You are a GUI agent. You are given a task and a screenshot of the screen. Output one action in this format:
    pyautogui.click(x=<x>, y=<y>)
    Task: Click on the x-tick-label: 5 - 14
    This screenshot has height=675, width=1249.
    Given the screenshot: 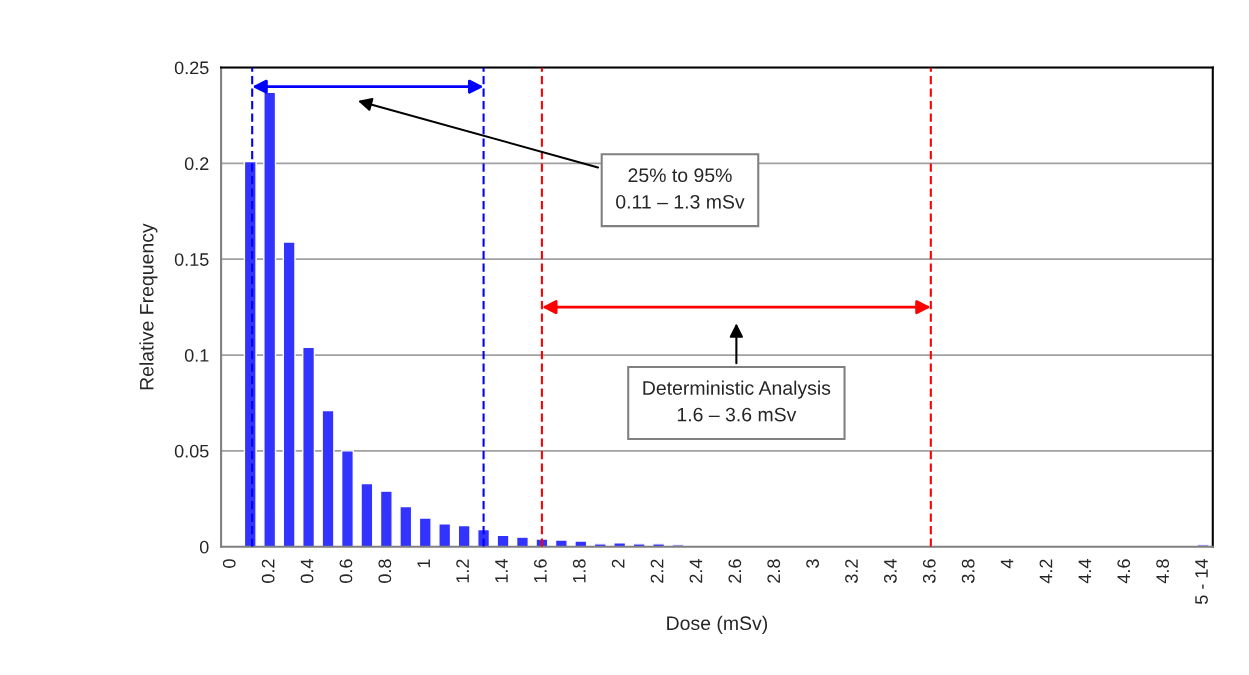 What is the action you would take?
    pyautogui.click(x=1201, y=581)
    